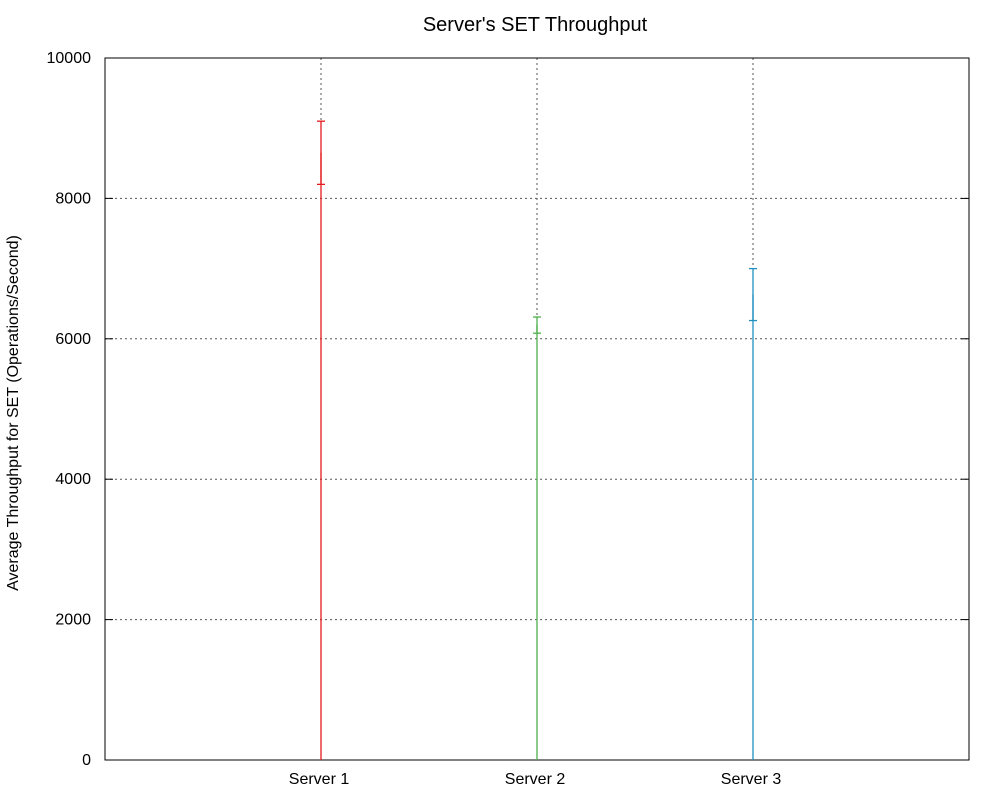  What do you see at coordinates (535, 25) in the screenshot?
I see `chart-title: Server's SET Throughput` at bounding box center [535, 25].